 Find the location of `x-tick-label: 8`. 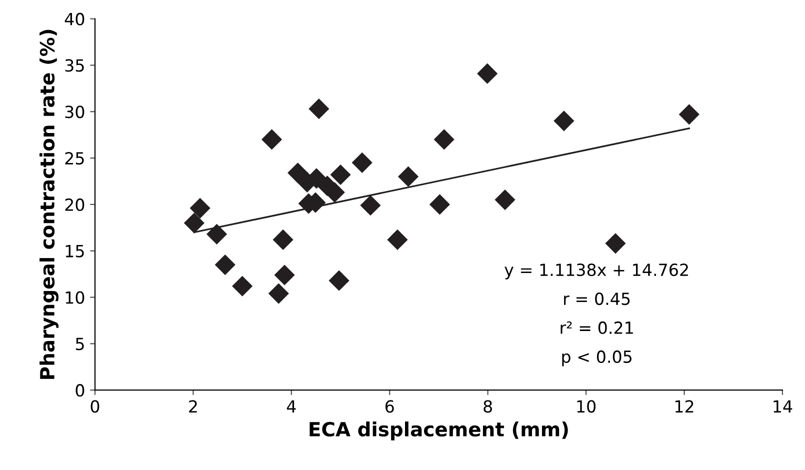

x-tick-label: 8 is located at coordinates (488, 406).